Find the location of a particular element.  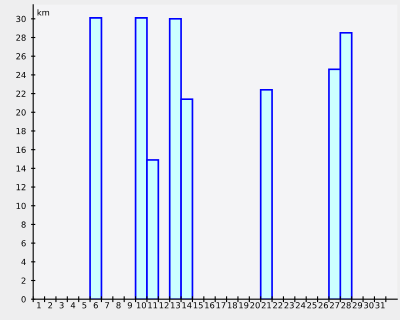

x-tick-label: 2 is located at coordinates (50, 305).